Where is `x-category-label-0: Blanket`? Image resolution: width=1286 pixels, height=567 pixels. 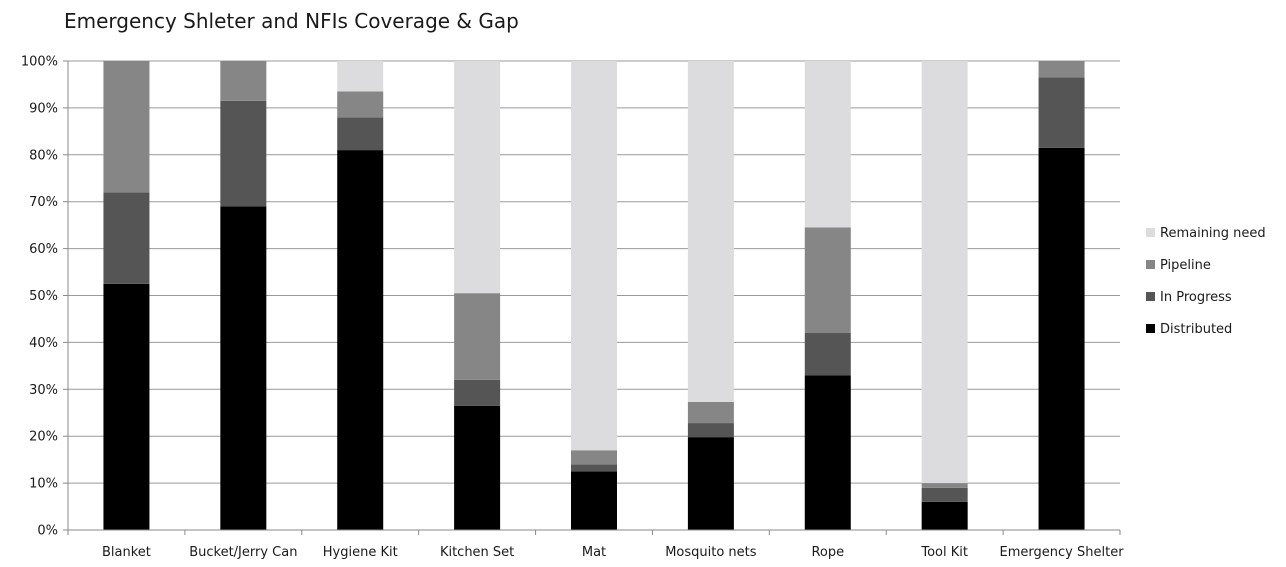 x-category-label-0: Blanket is located at coordinates (126, 552).